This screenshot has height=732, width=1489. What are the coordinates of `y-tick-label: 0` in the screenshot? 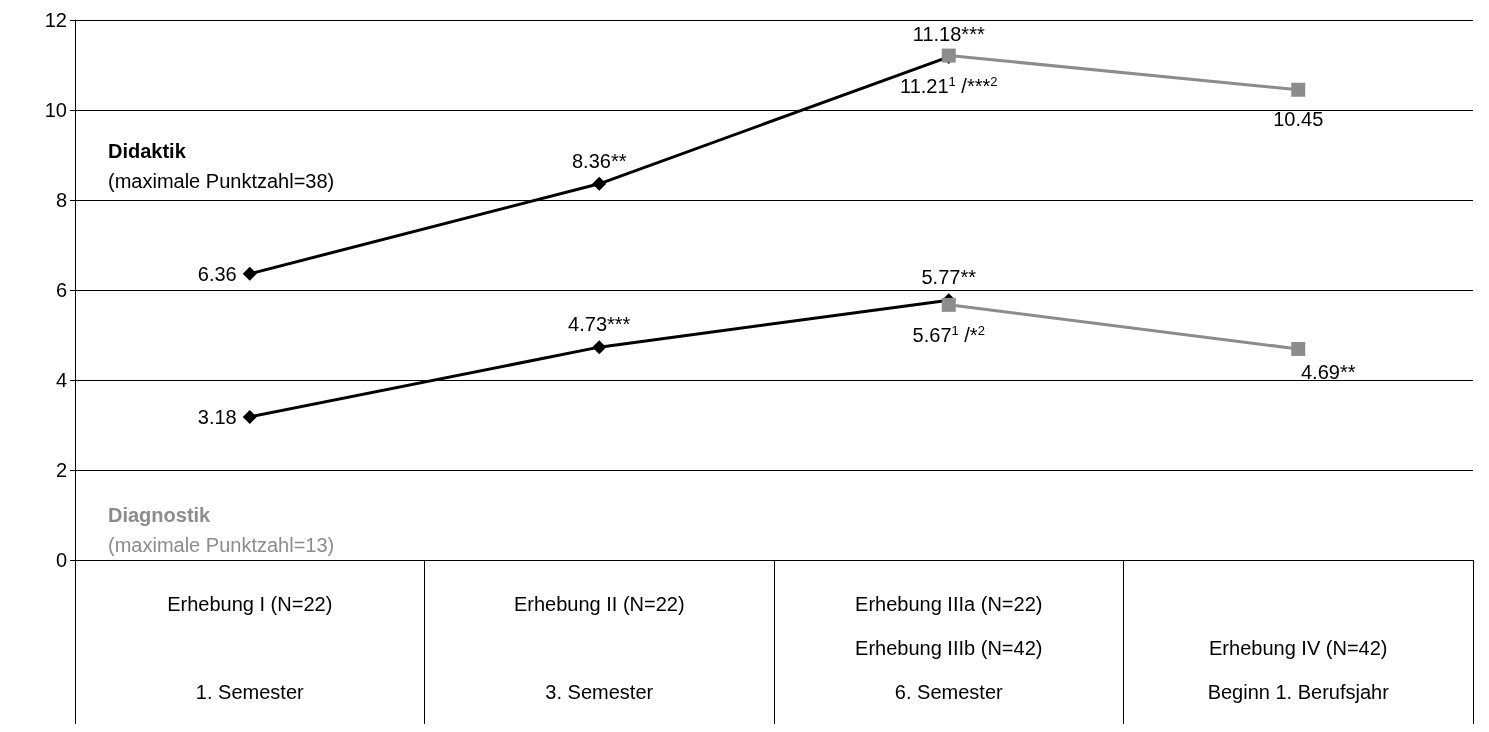 It's located at (61, 560).